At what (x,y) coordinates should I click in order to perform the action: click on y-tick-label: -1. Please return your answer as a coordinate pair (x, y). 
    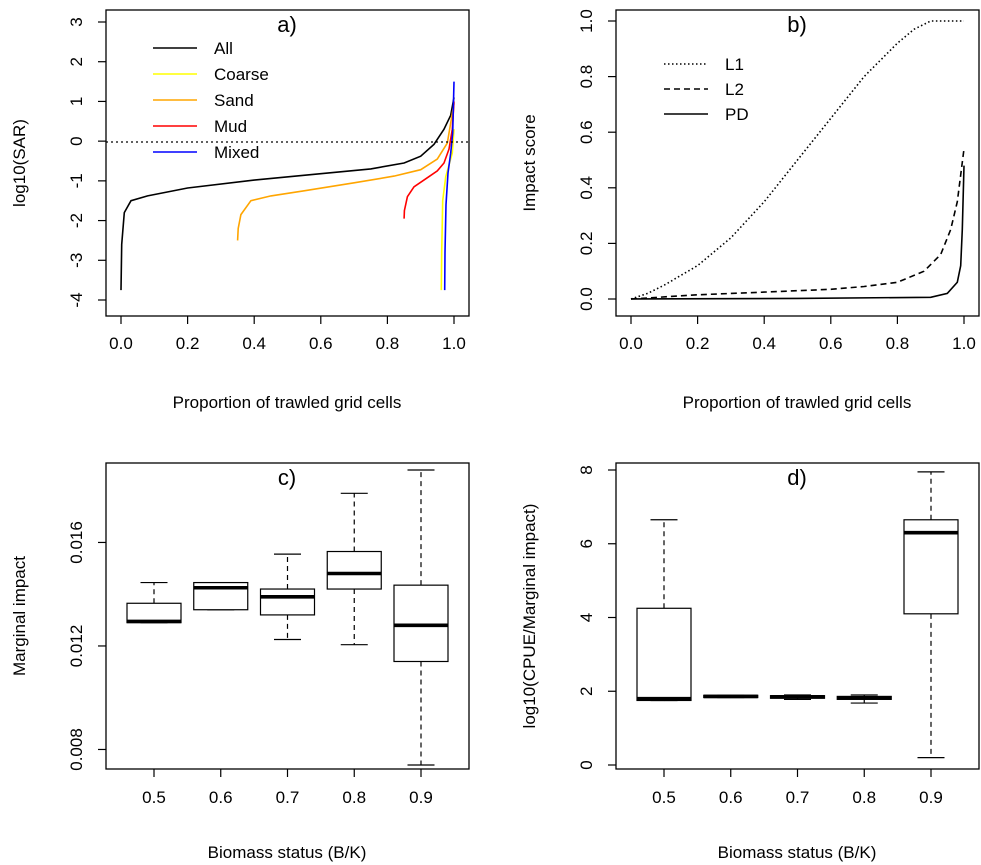
    Looking at the image, I should click on (76, 180).